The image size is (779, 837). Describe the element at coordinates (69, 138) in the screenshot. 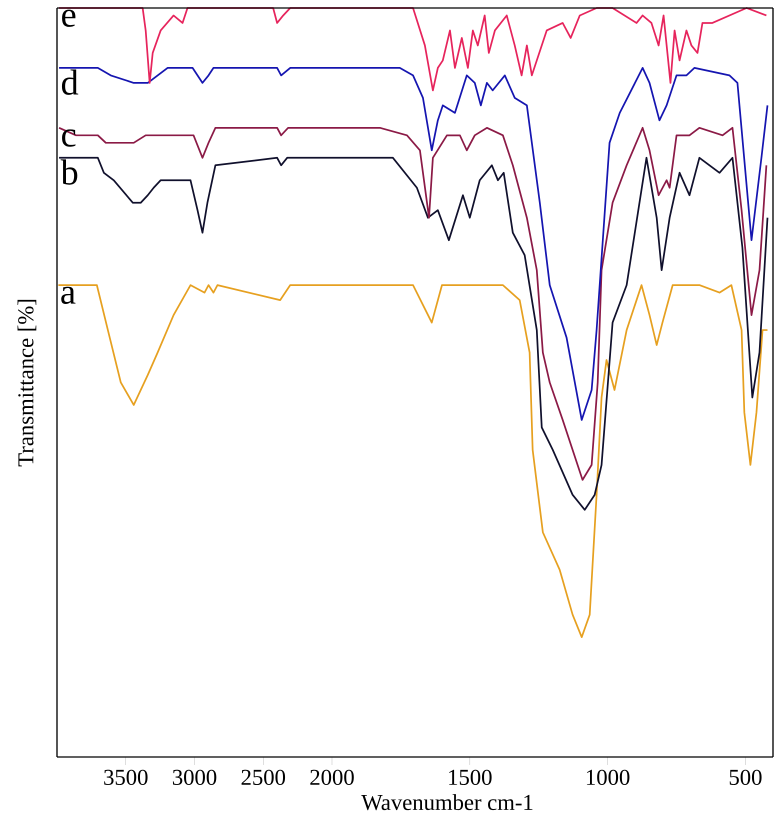

I see `series-label: c` at that location.